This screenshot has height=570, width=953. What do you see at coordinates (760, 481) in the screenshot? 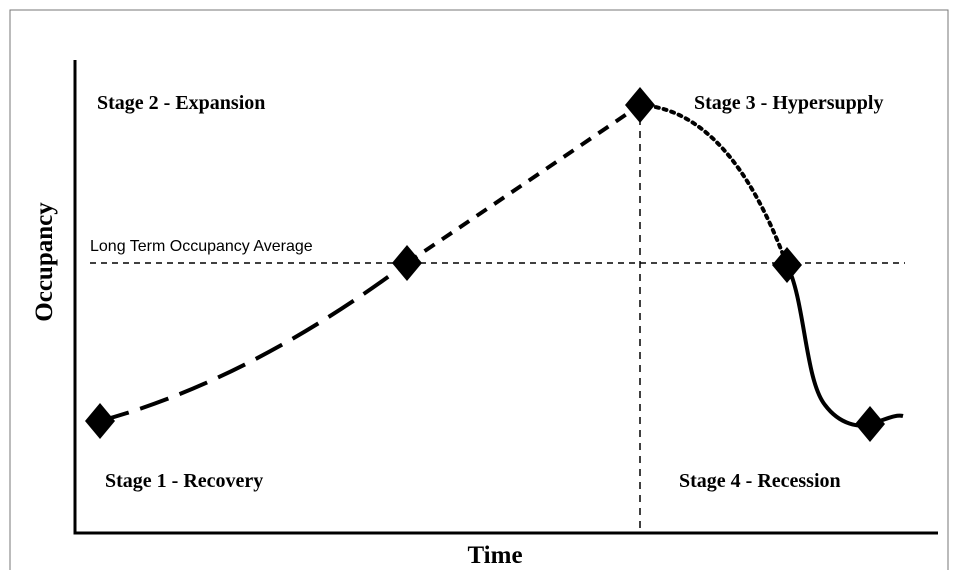
I see `stage-label: Stage 4 - Recession` at bounding box center [760, 481].